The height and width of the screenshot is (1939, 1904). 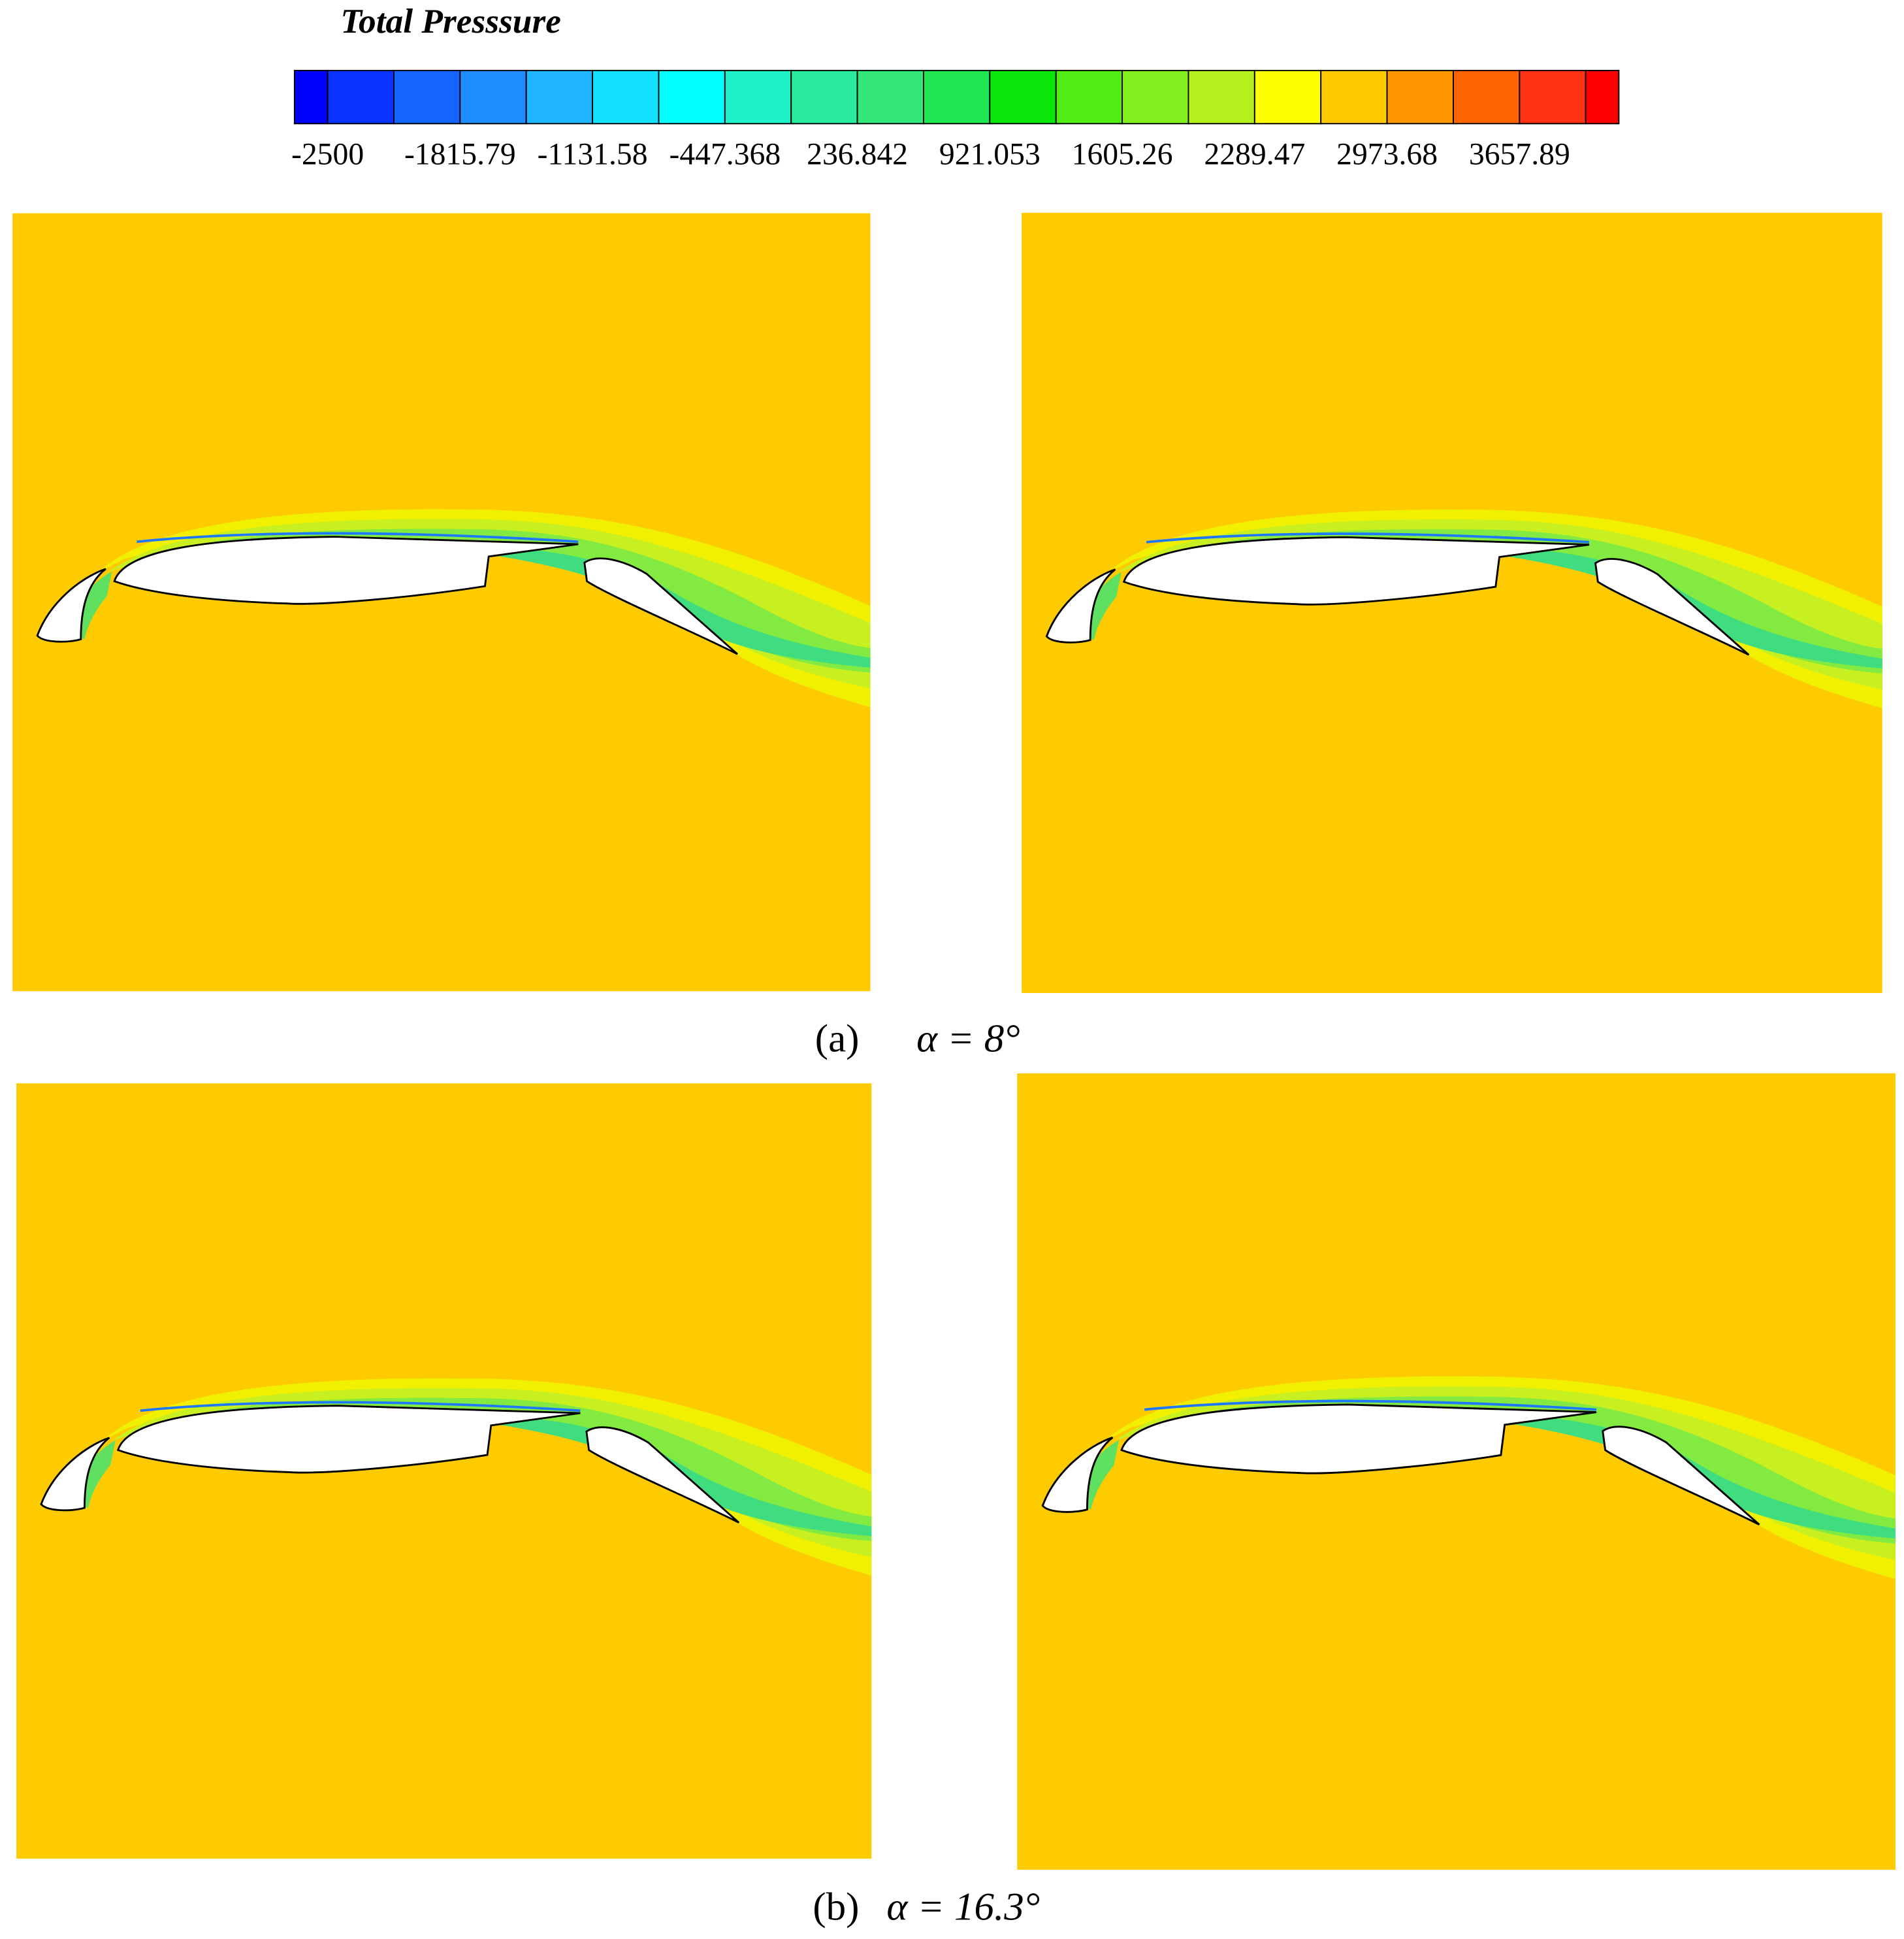 What do you see at coordinates (725, 154) in the screenshot?
I see `colorbar-tick-label: -447.368` at bounding box center [725, 154].